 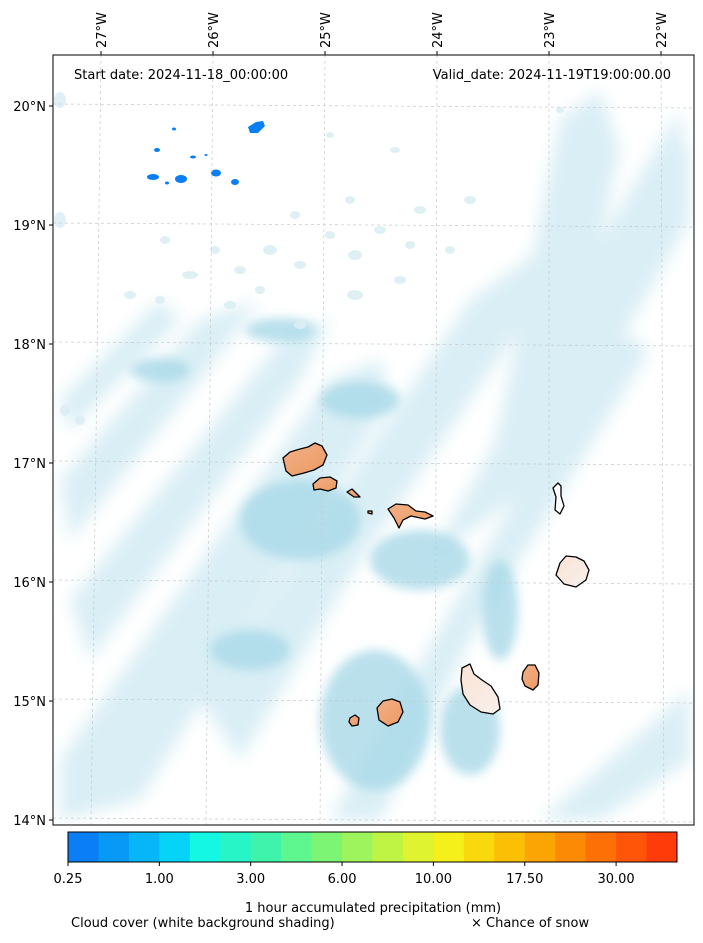 I want to click on island-maio, so click(x=530, y=677).